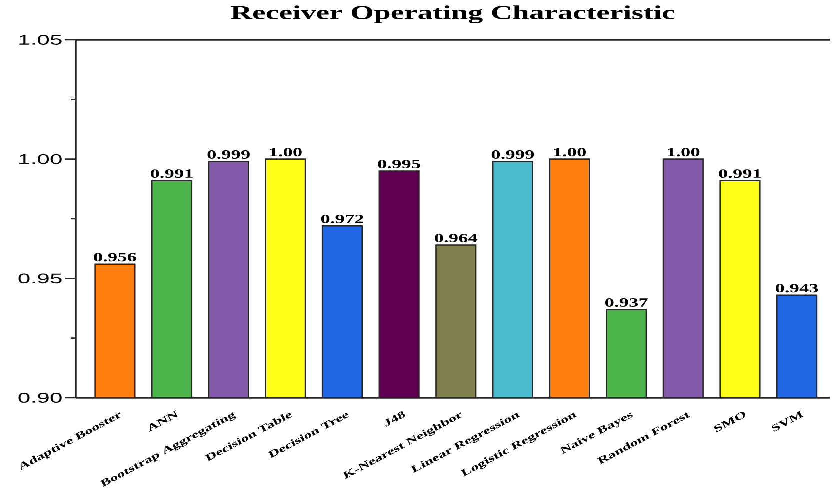 The image size is (832, 491). Describe the element at coordinates (115, 257) in the screenshot. I see `data-label: 0.956` at that location.